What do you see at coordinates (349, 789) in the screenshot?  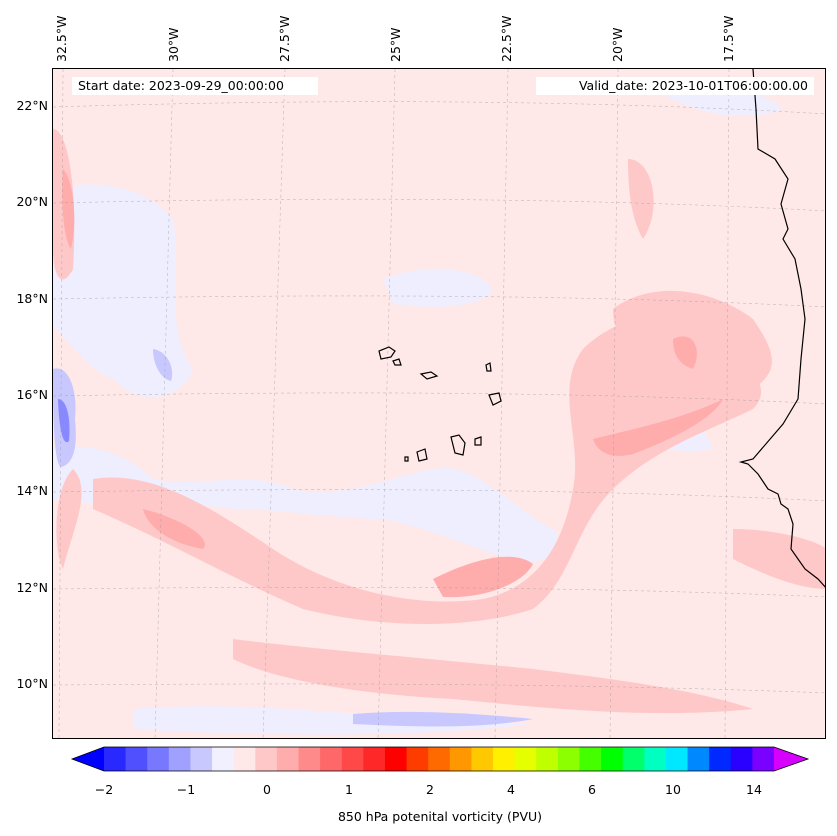 I see `colorbar-tick: 1` at bounding box center [349, 789].